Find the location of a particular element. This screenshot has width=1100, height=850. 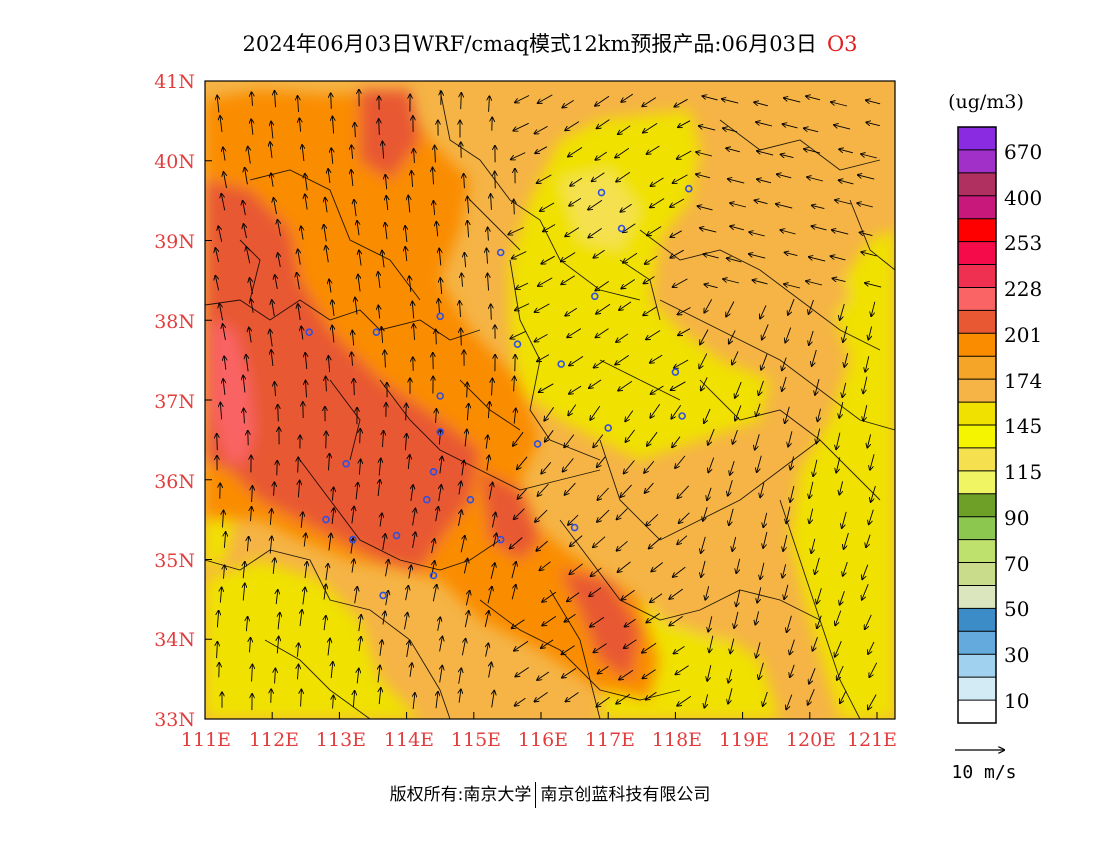

reference-vector: 10 m/s is located at coordinates (984, 766).